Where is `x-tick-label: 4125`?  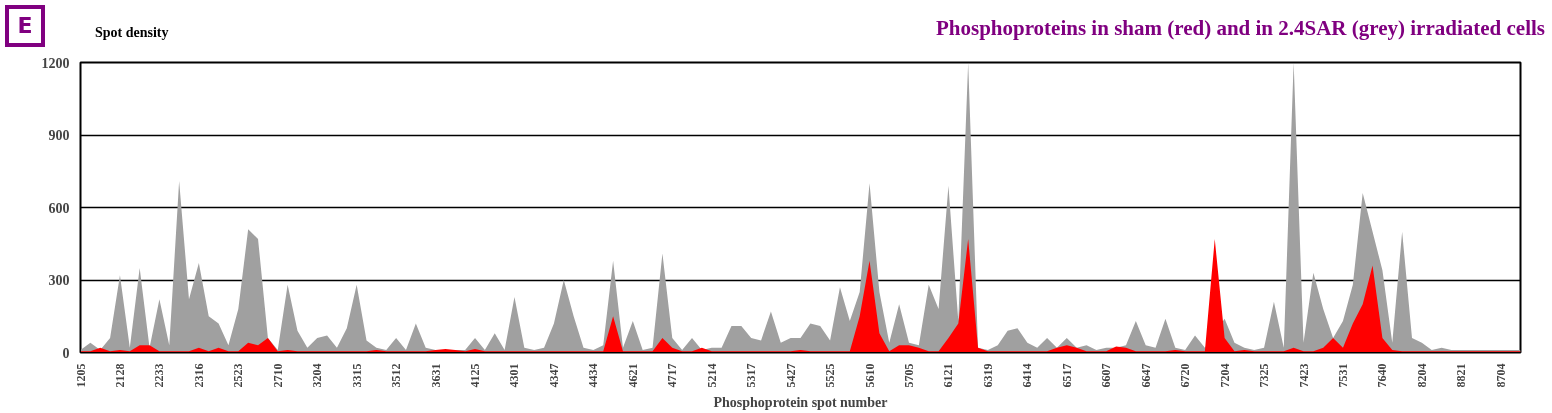 x-tick-label: 4125 is located at coordinates (475, 375).